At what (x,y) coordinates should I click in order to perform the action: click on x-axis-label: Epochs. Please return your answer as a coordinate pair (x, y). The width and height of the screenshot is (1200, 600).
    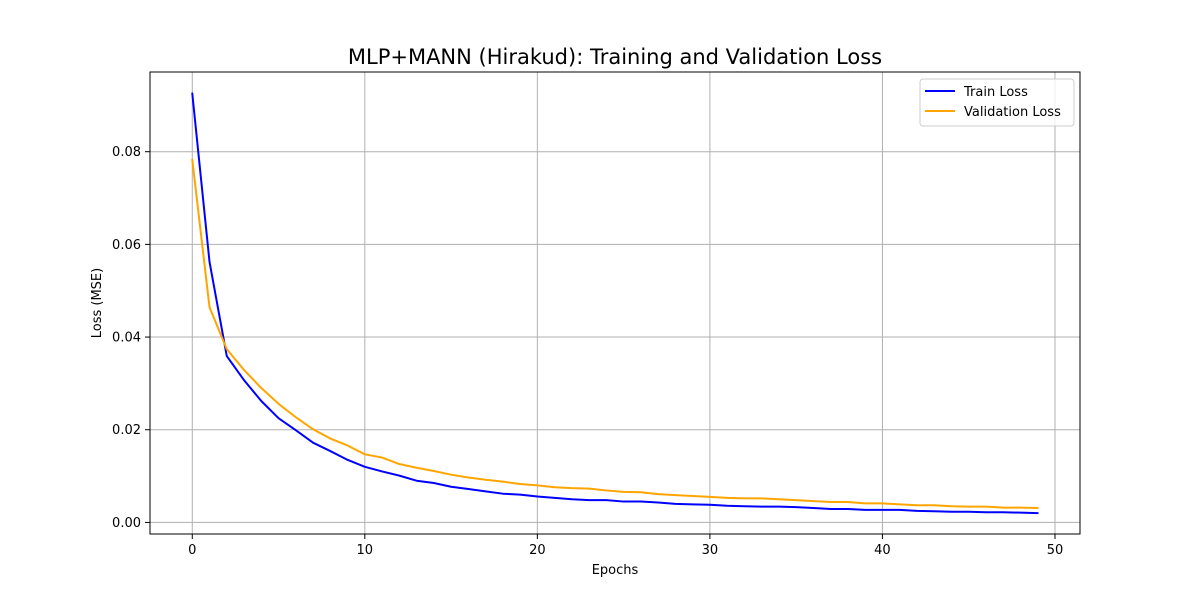
    Looking at the image, I should click on (615, 570).